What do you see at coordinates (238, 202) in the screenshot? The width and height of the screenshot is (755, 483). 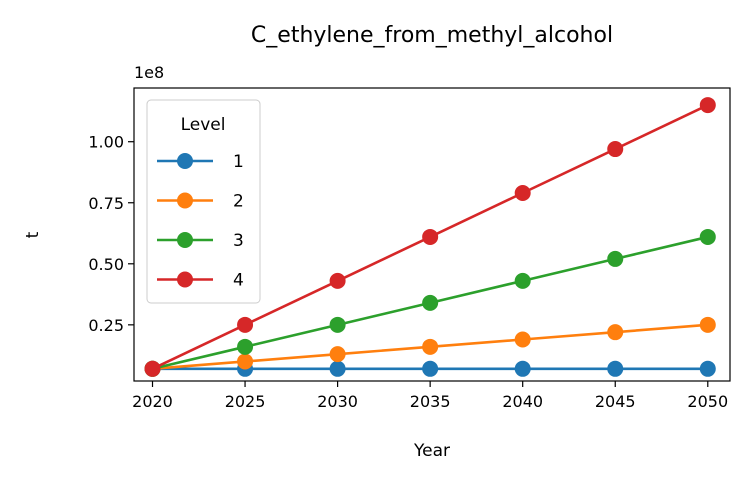 I see `legend-label-2: 2` at bounding box center [238, 202].